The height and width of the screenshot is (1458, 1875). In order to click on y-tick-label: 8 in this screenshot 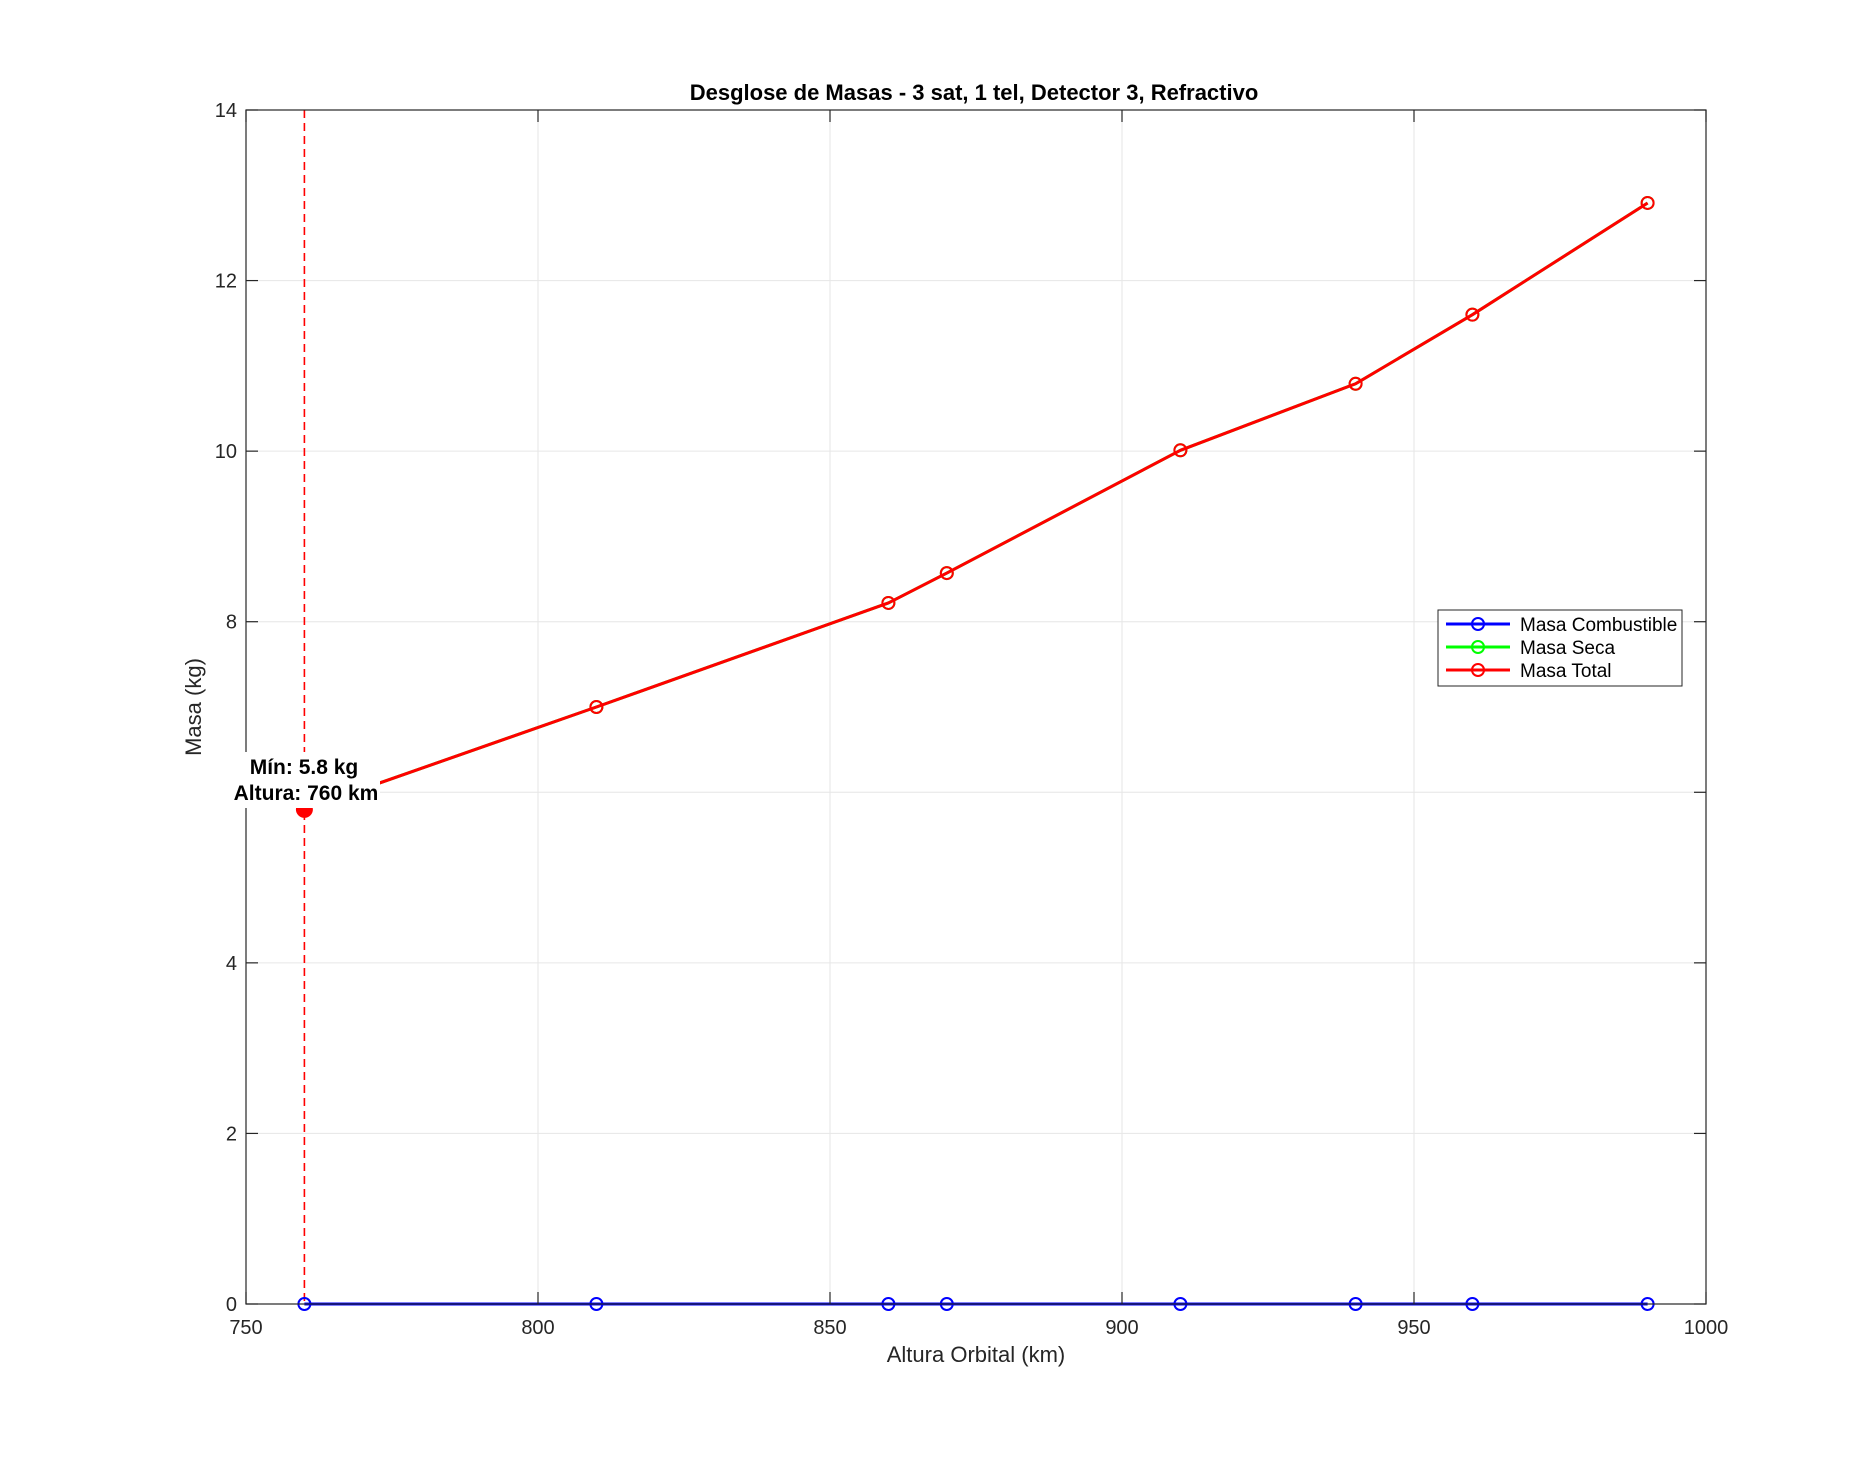, I will do `click(231, 623)`.